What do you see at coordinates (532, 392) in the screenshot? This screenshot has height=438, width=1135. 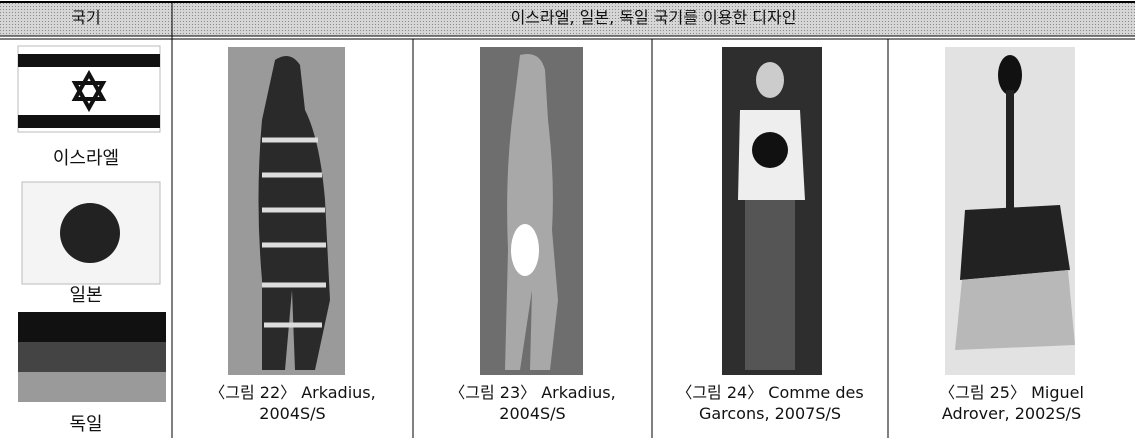 I see `caption-line: 〈그림 23〉 Arkadius,` at bounding box center [532, 392].